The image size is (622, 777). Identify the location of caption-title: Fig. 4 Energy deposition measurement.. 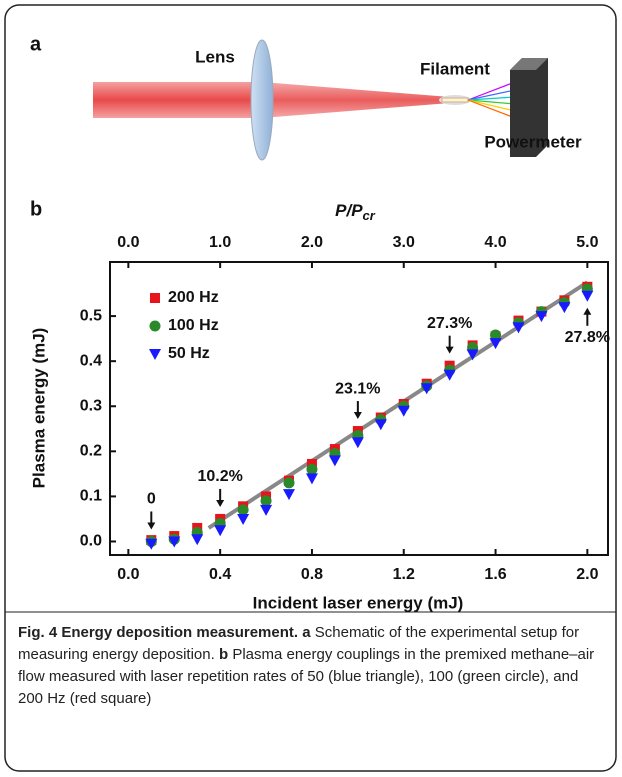
(158, 632).